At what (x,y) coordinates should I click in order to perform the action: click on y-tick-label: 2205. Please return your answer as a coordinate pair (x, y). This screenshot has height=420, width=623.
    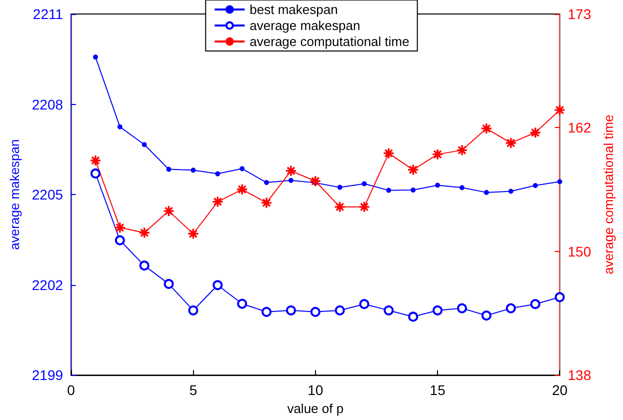
    Looking at the image, I should click on (48, 194).